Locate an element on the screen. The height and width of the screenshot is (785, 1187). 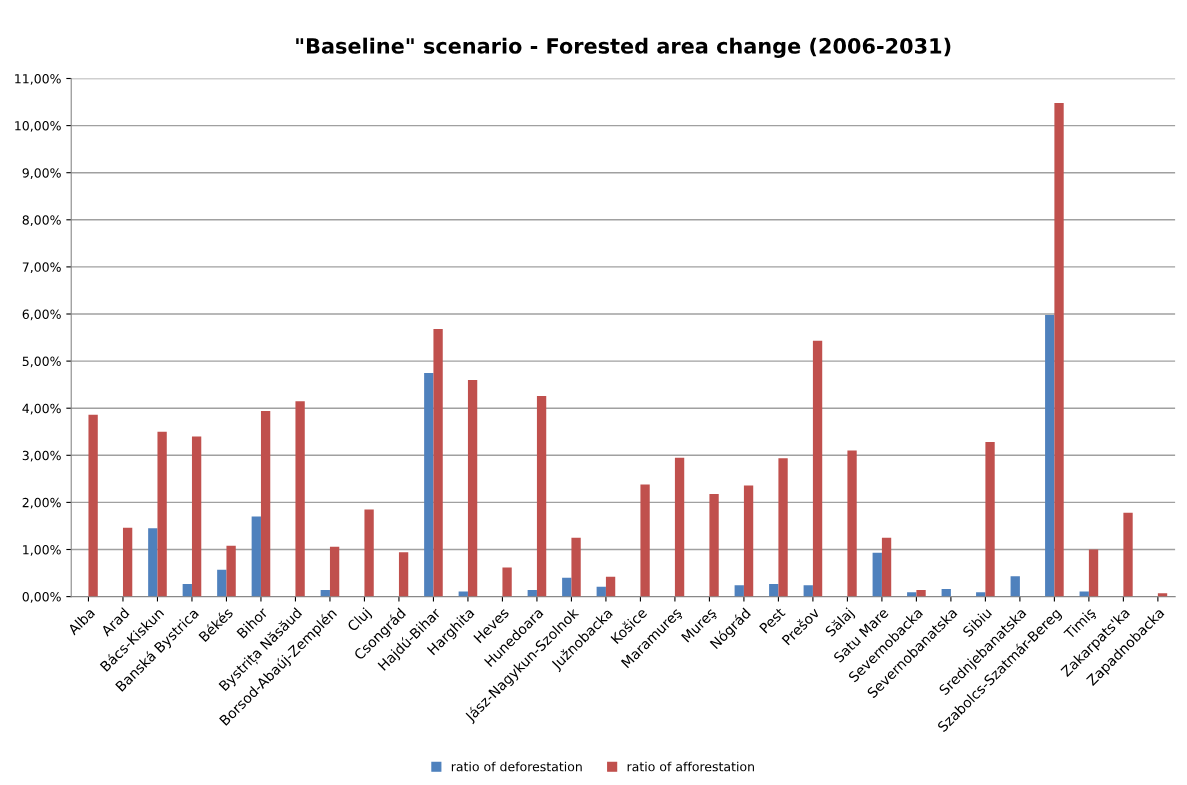
legend-label: ratio of afforestation is located at coordinates (690, 766).